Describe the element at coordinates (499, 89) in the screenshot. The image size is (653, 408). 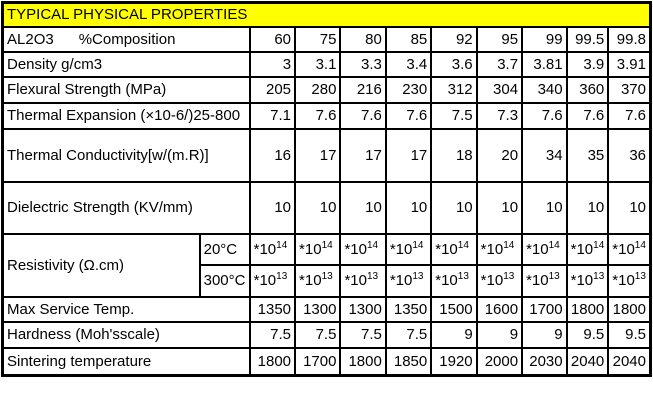
I see `value-cell: 304` at that location.